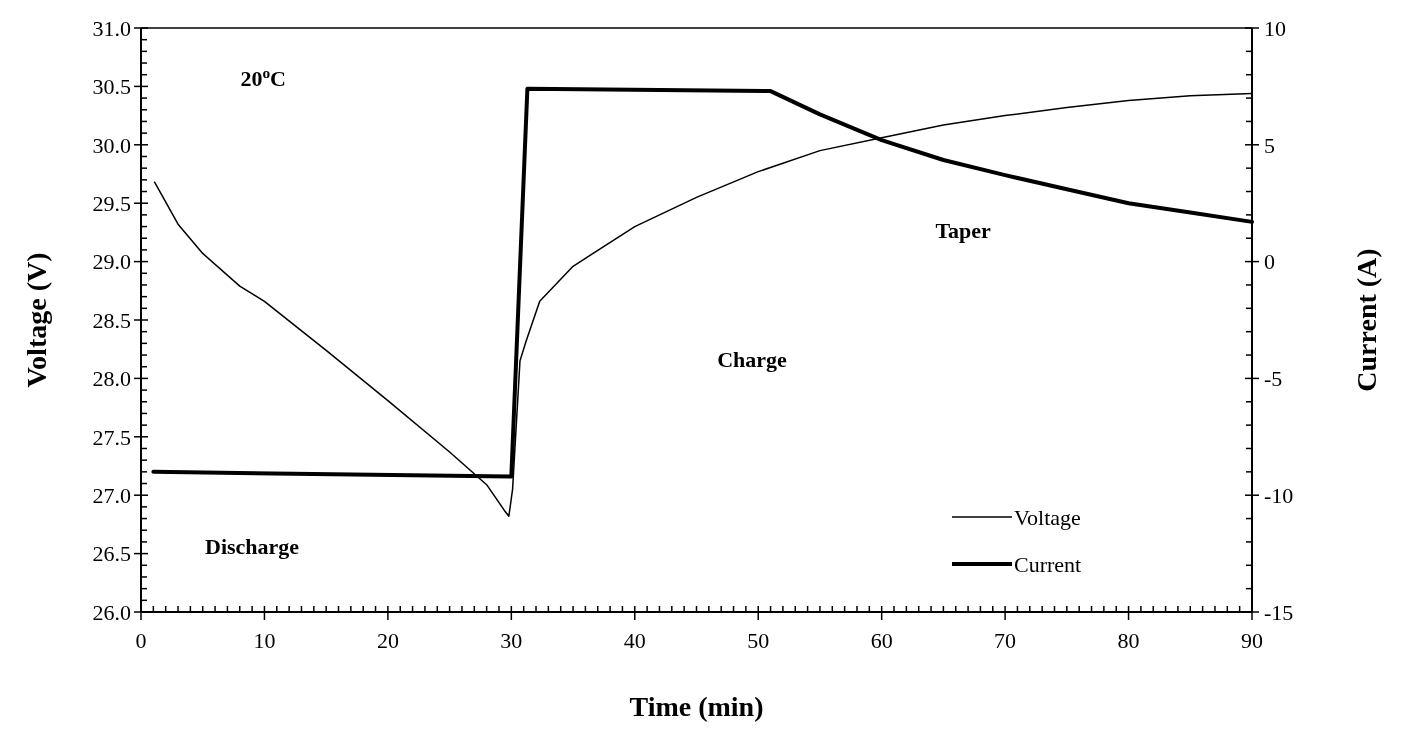 The height and width of the screenshot is (743, 1414). Describe the element at coordinates (264, 640) in the screenshot. I see `x-tick-label: 10` at that location.